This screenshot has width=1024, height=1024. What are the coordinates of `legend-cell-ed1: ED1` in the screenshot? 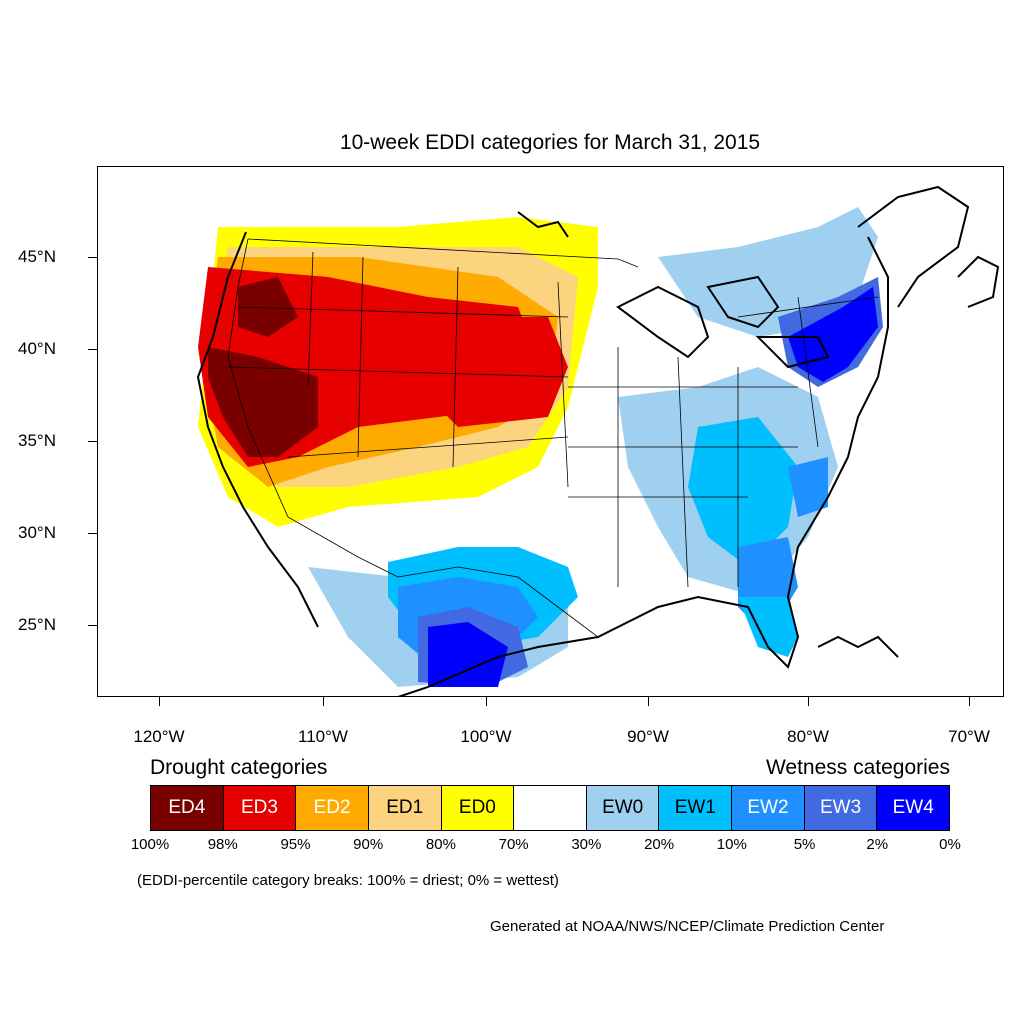 It's located at (405, 808).